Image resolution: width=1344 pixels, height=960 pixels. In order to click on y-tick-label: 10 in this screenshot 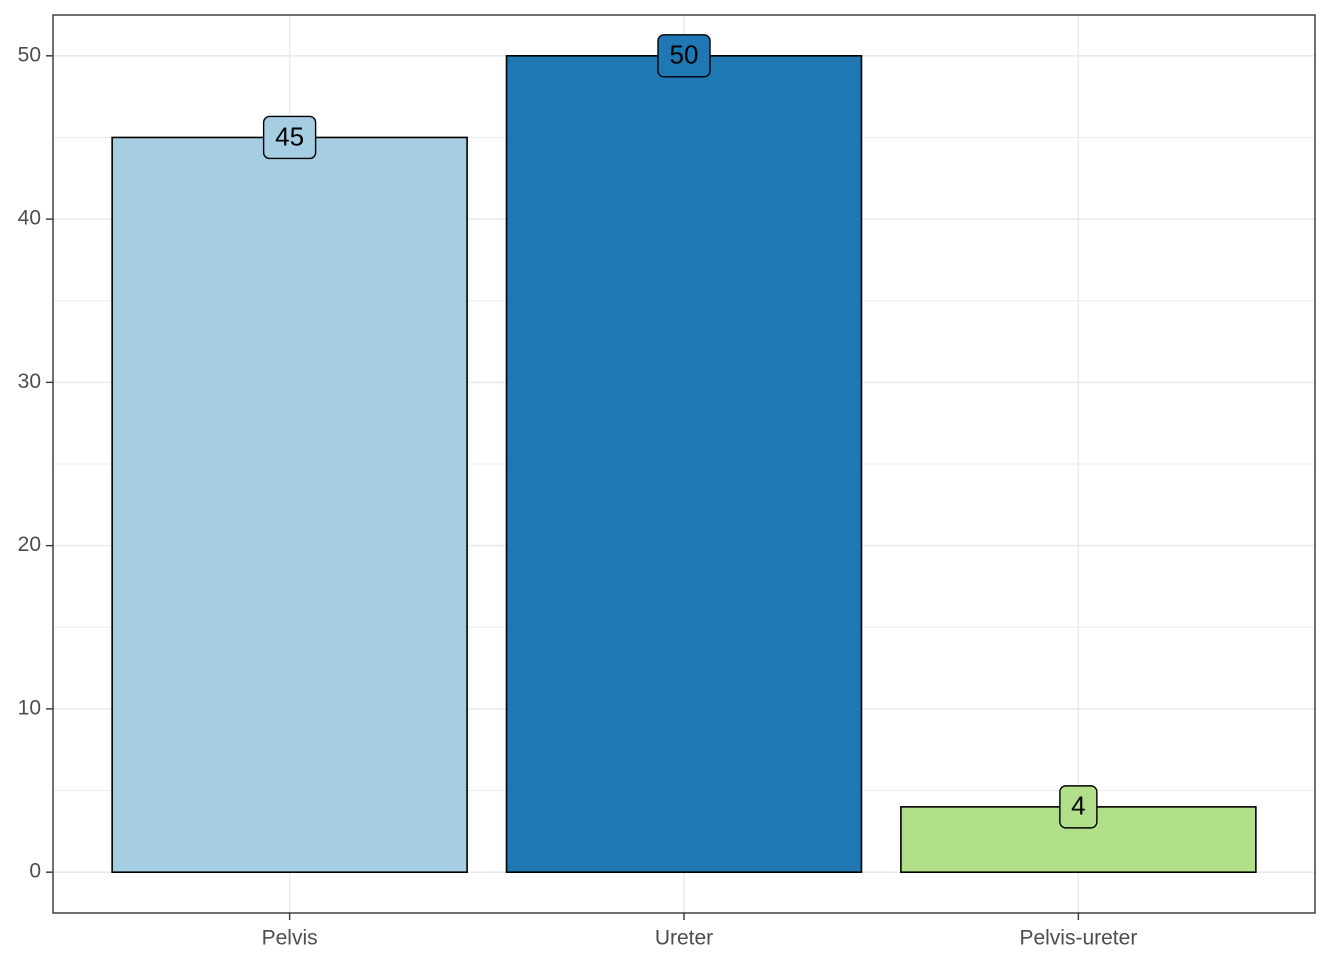, I will do `click(29, 707)`.